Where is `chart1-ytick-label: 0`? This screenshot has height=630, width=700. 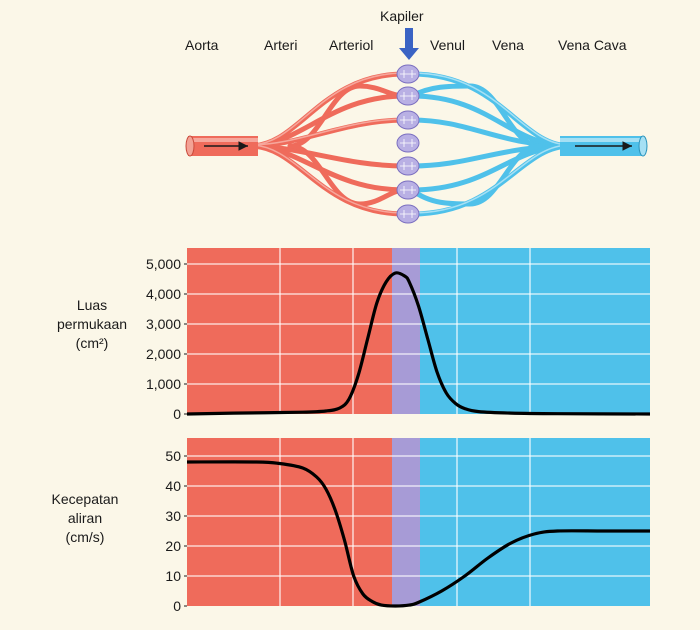 chart1-ytick-label: 0 is located at coordinates (177, 414).